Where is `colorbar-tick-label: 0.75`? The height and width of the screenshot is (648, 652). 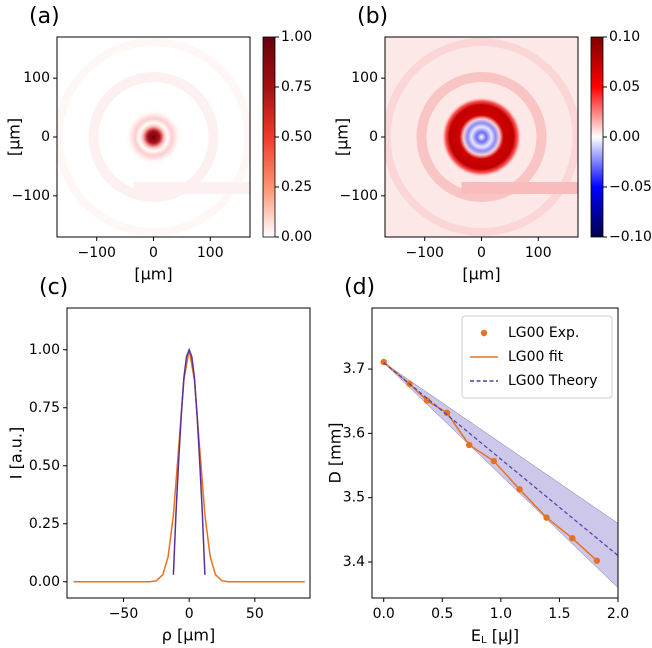
colorbar-tick-label: 0.75 is located at coordinates (296, 87).